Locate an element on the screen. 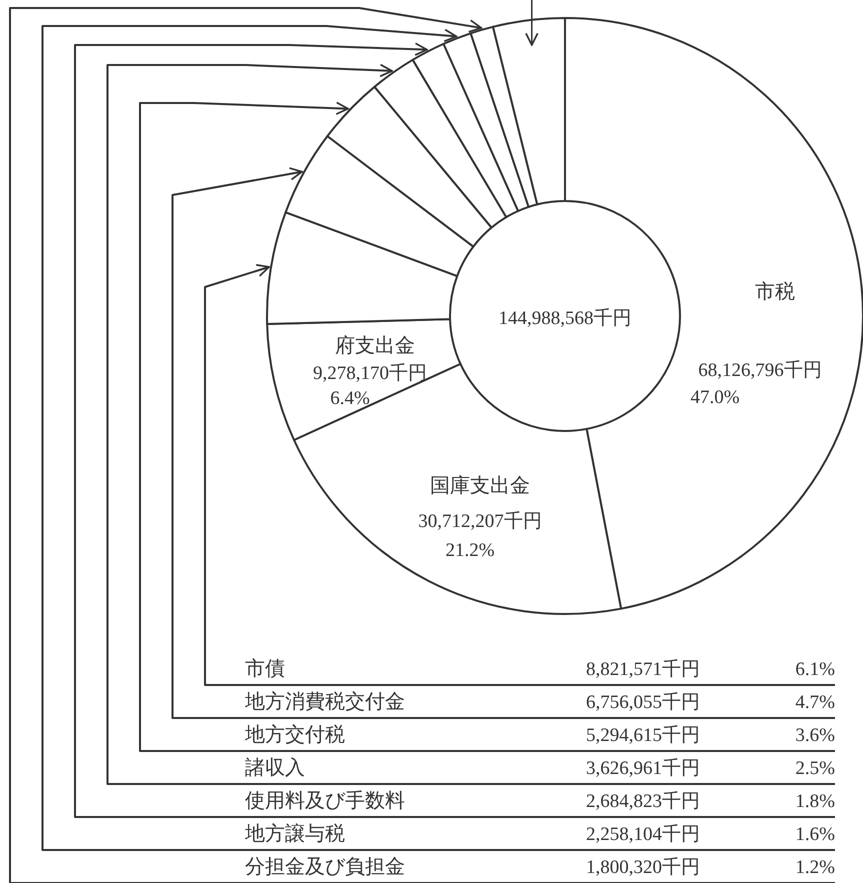 The height and width of the screenshot is (883, 863). data-label: 8,821,571千円 is located at coordinates (643, 669).